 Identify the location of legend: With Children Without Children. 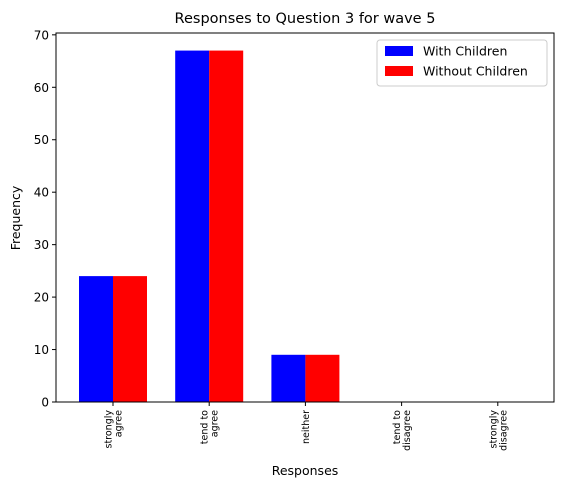
(462, 63).